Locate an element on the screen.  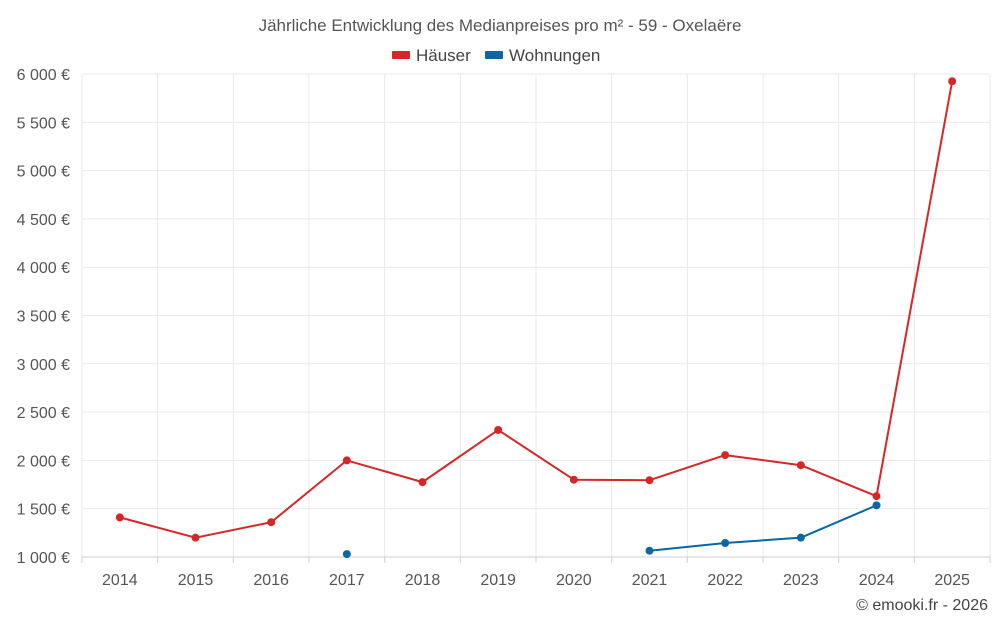
y-tick-label: 5 500 € is located at coordinates (43, 123).